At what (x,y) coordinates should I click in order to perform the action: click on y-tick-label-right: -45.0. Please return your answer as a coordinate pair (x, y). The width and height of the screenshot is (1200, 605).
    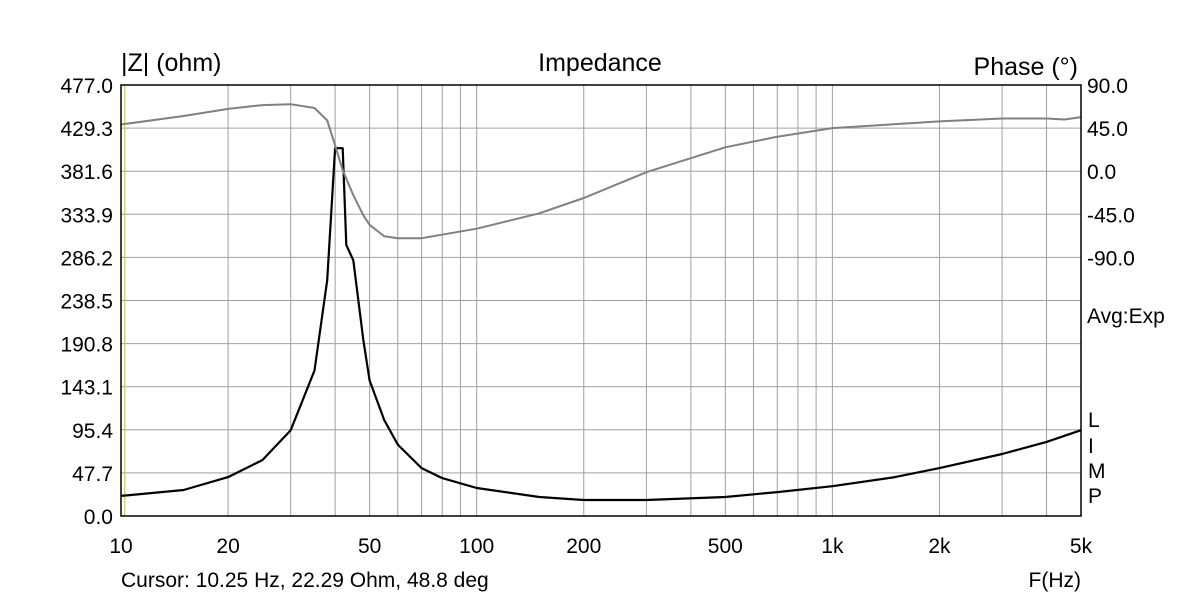
    Looking at the image, I should click on (1111, 215).